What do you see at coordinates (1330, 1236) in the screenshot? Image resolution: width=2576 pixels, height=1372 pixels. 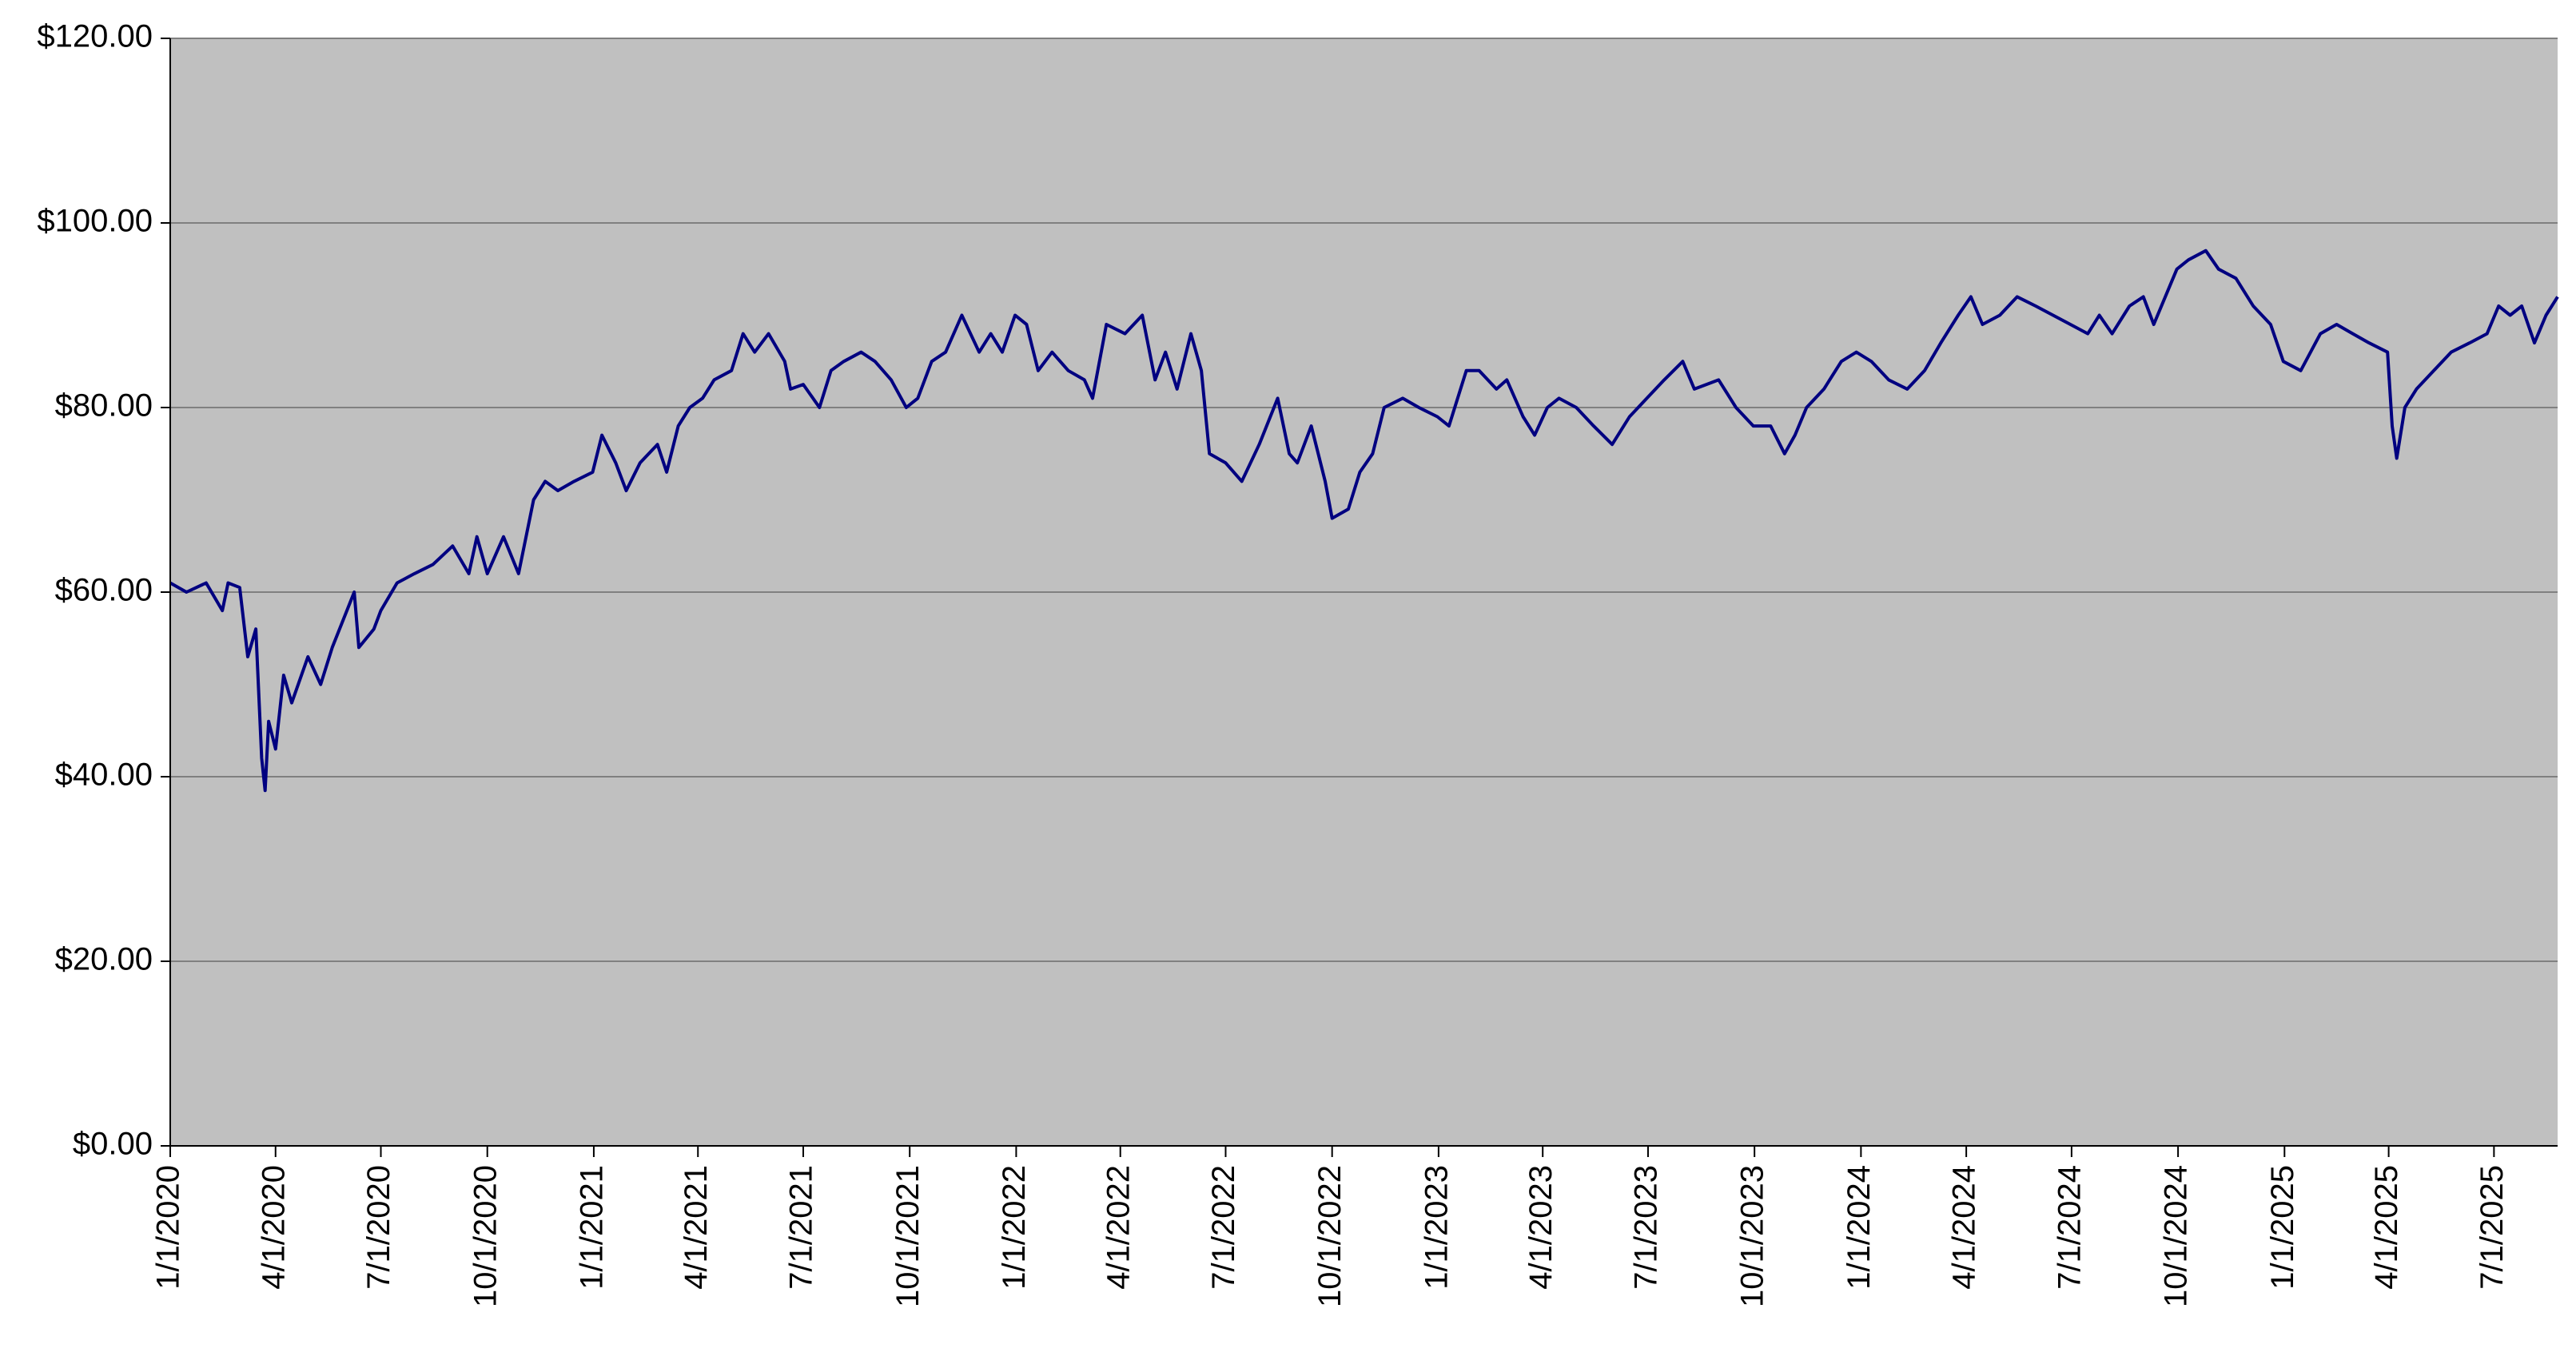 I see `x-tick-label: 10/1/2022` at bounding box center [1330, 1236].